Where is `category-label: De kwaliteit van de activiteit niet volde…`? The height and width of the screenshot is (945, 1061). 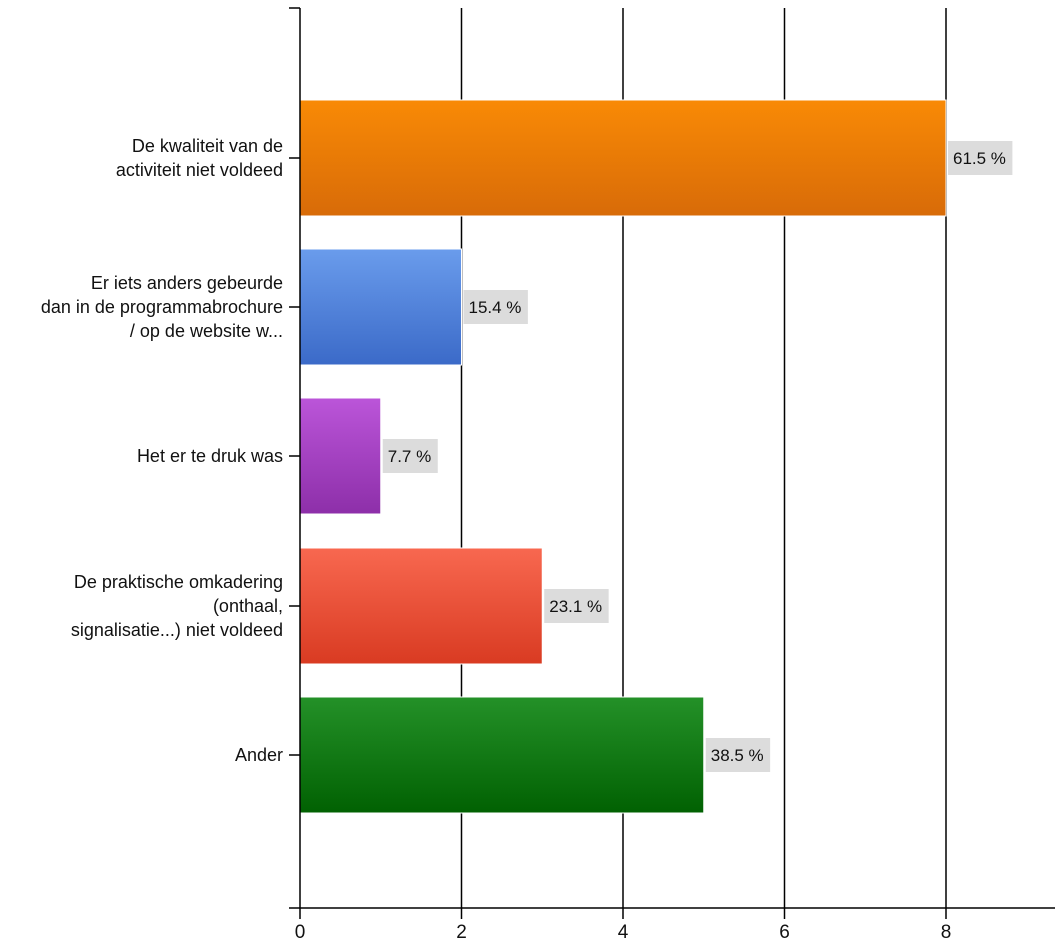
category-label: De kwaliteit van de activiteit niet volde… is located at coordinates (199, 158).